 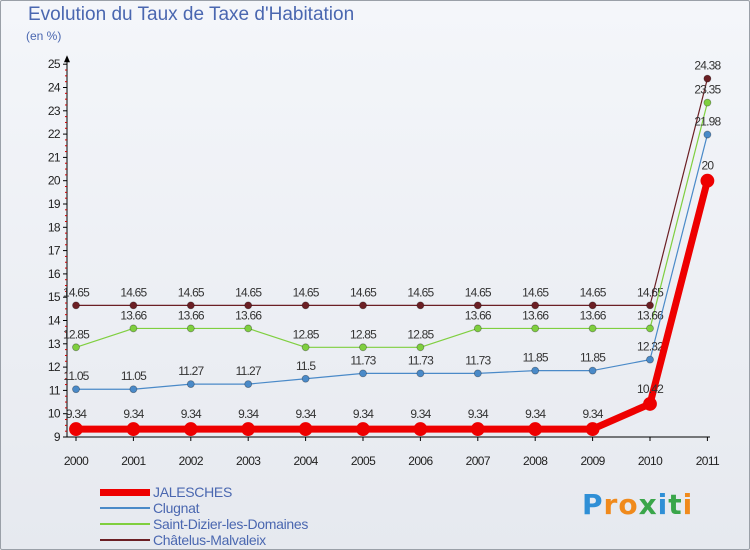 I want to click on y-tick-label: 20, so click(x=54, y=181).